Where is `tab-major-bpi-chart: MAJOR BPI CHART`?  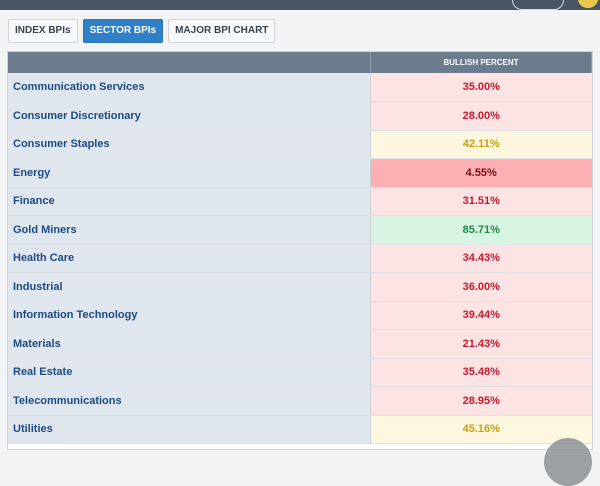 tab-major-bpi-chart: MAJOR BPI CHART is located at coordinates (222, 31).